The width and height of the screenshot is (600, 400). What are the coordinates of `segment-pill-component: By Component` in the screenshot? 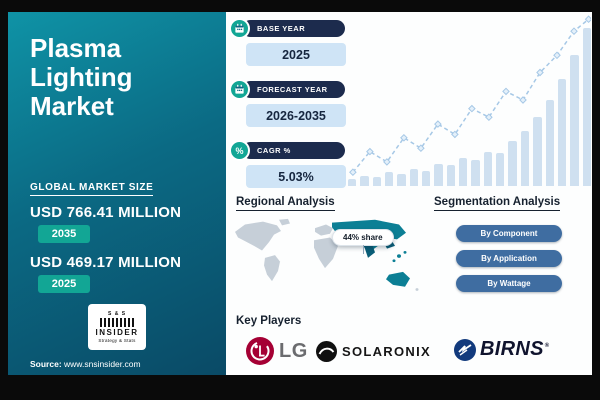 It's located at (509, 233).